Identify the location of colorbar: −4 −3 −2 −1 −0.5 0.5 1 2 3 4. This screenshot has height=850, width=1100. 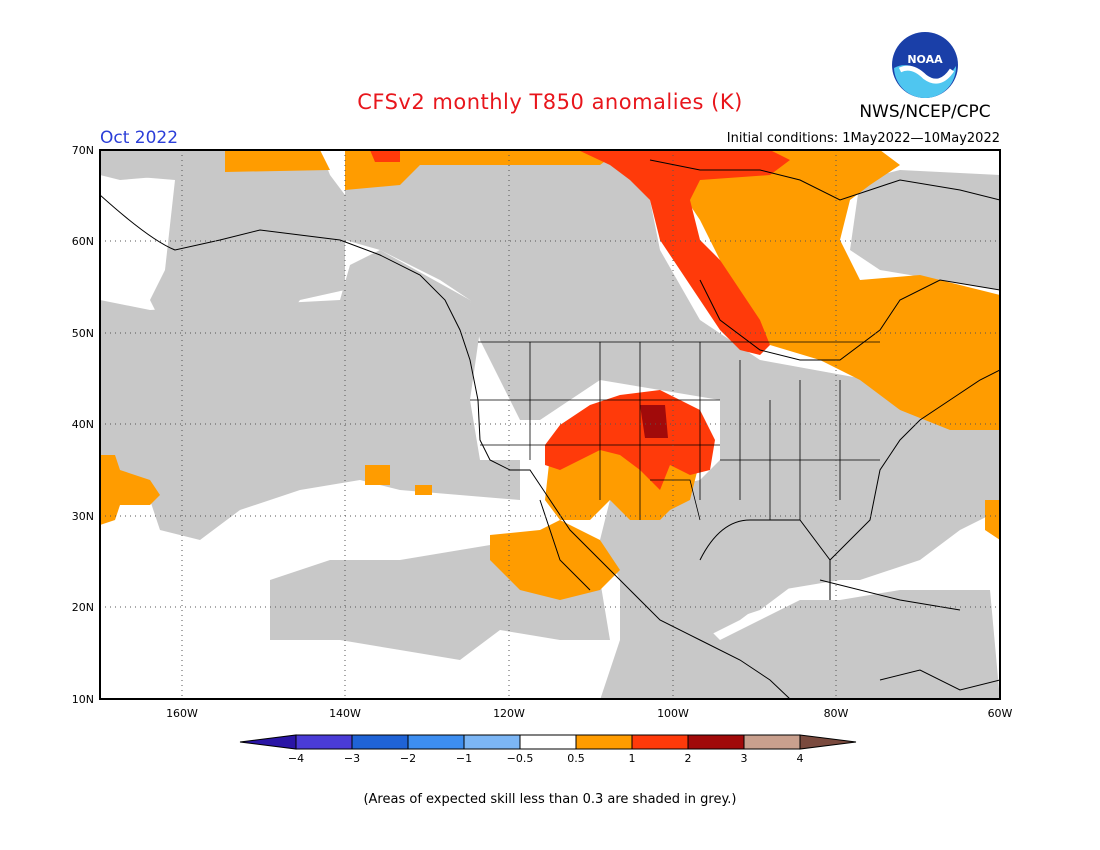
(548, 749).